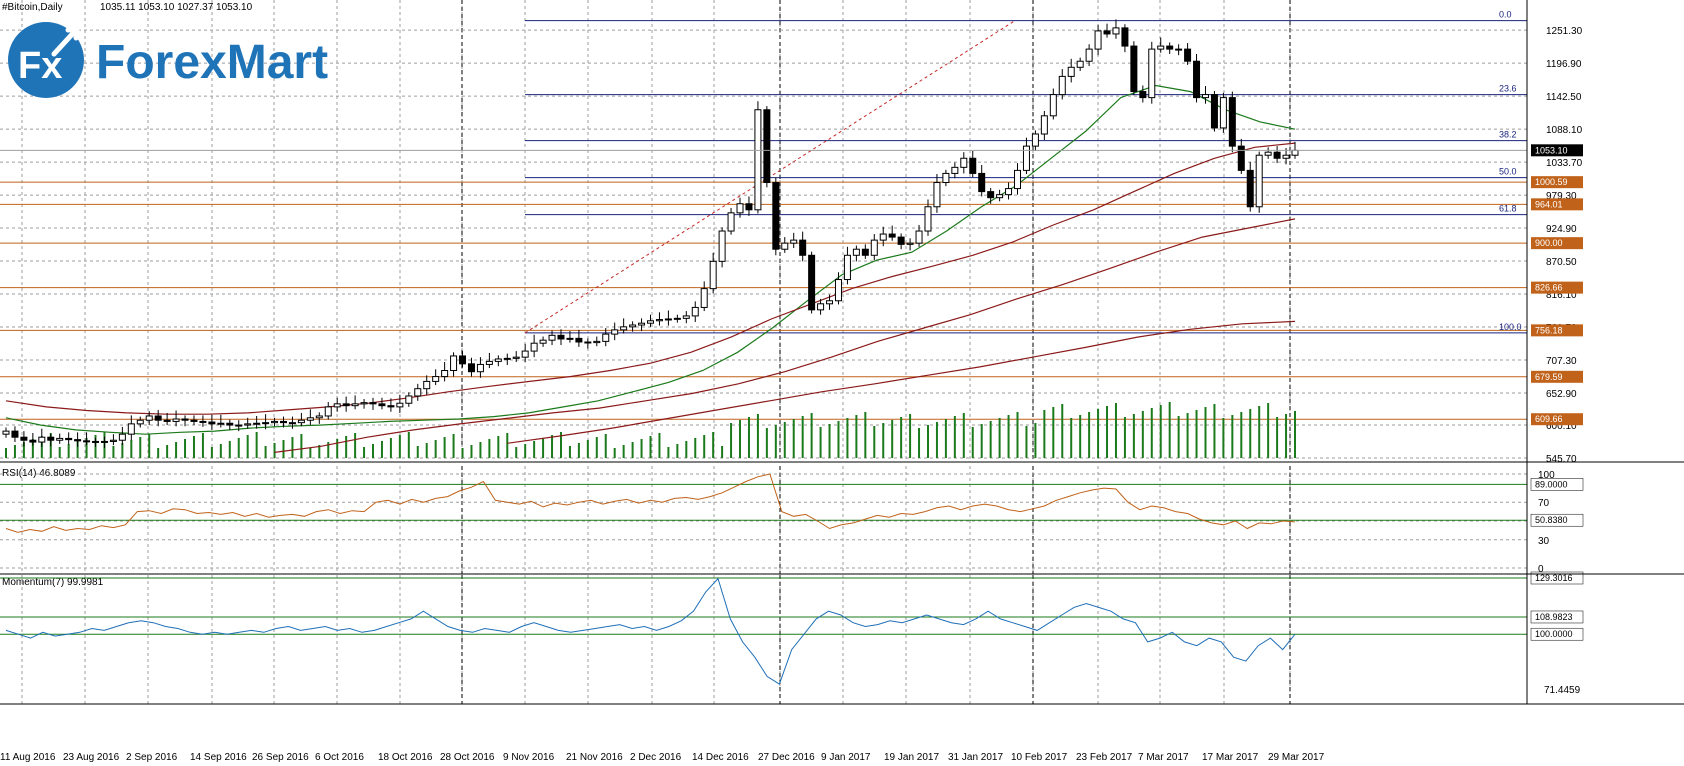 The height and width of the screenshot is (766, 1684). I want to click on fibonacci-label: 0.0, so click(1505, 15).